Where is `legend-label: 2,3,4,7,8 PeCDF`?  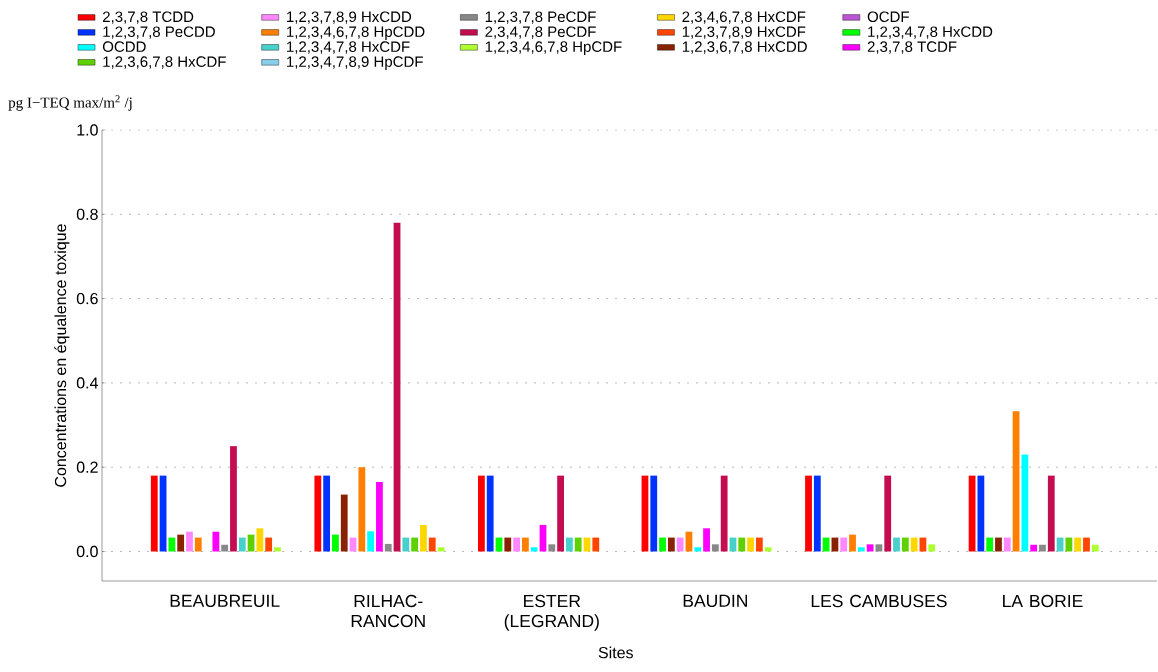
legend-label: 2,3,4,7,8 PeCDF is located at coordinates (540, 32).